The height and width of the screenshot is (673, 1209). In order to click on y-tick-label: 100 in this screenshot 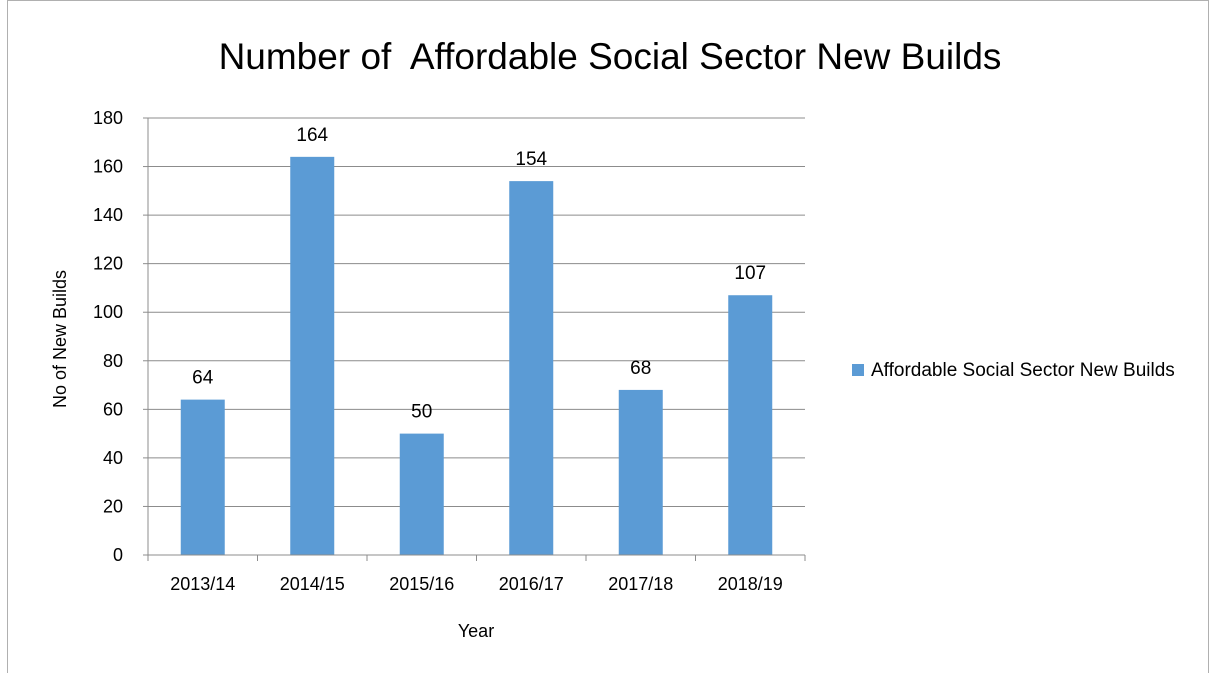, I will do `click(108, 312)`.